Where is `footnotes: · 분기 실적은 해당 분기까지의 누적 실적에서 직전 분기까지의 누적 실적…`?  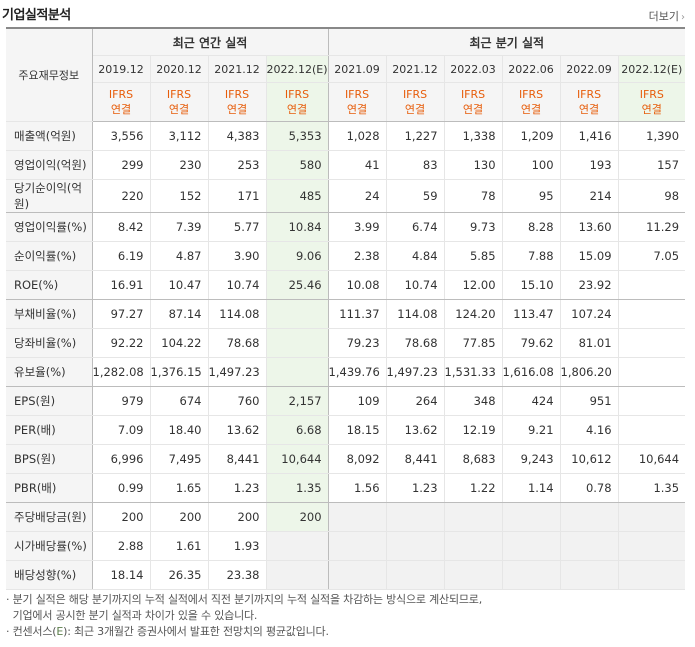
footnotes: · 분기 실적은 해당 분기까지의 누적 실적에서 직전 분기까지의 누적 실적… is located at coordinates (244, 616).